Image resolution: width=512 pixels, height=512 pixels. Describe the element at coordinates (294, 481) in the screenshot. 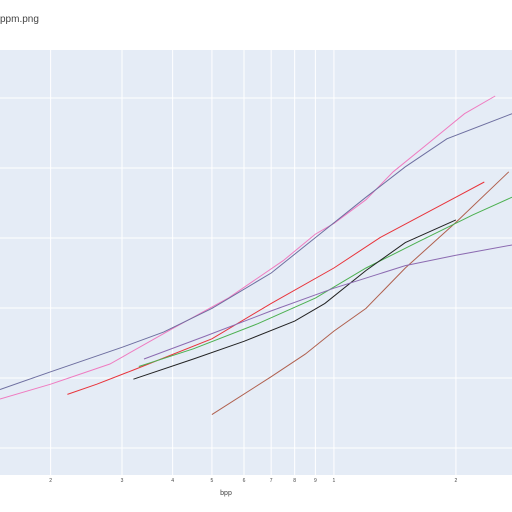

I see `x-tick-label: 8` at that location.